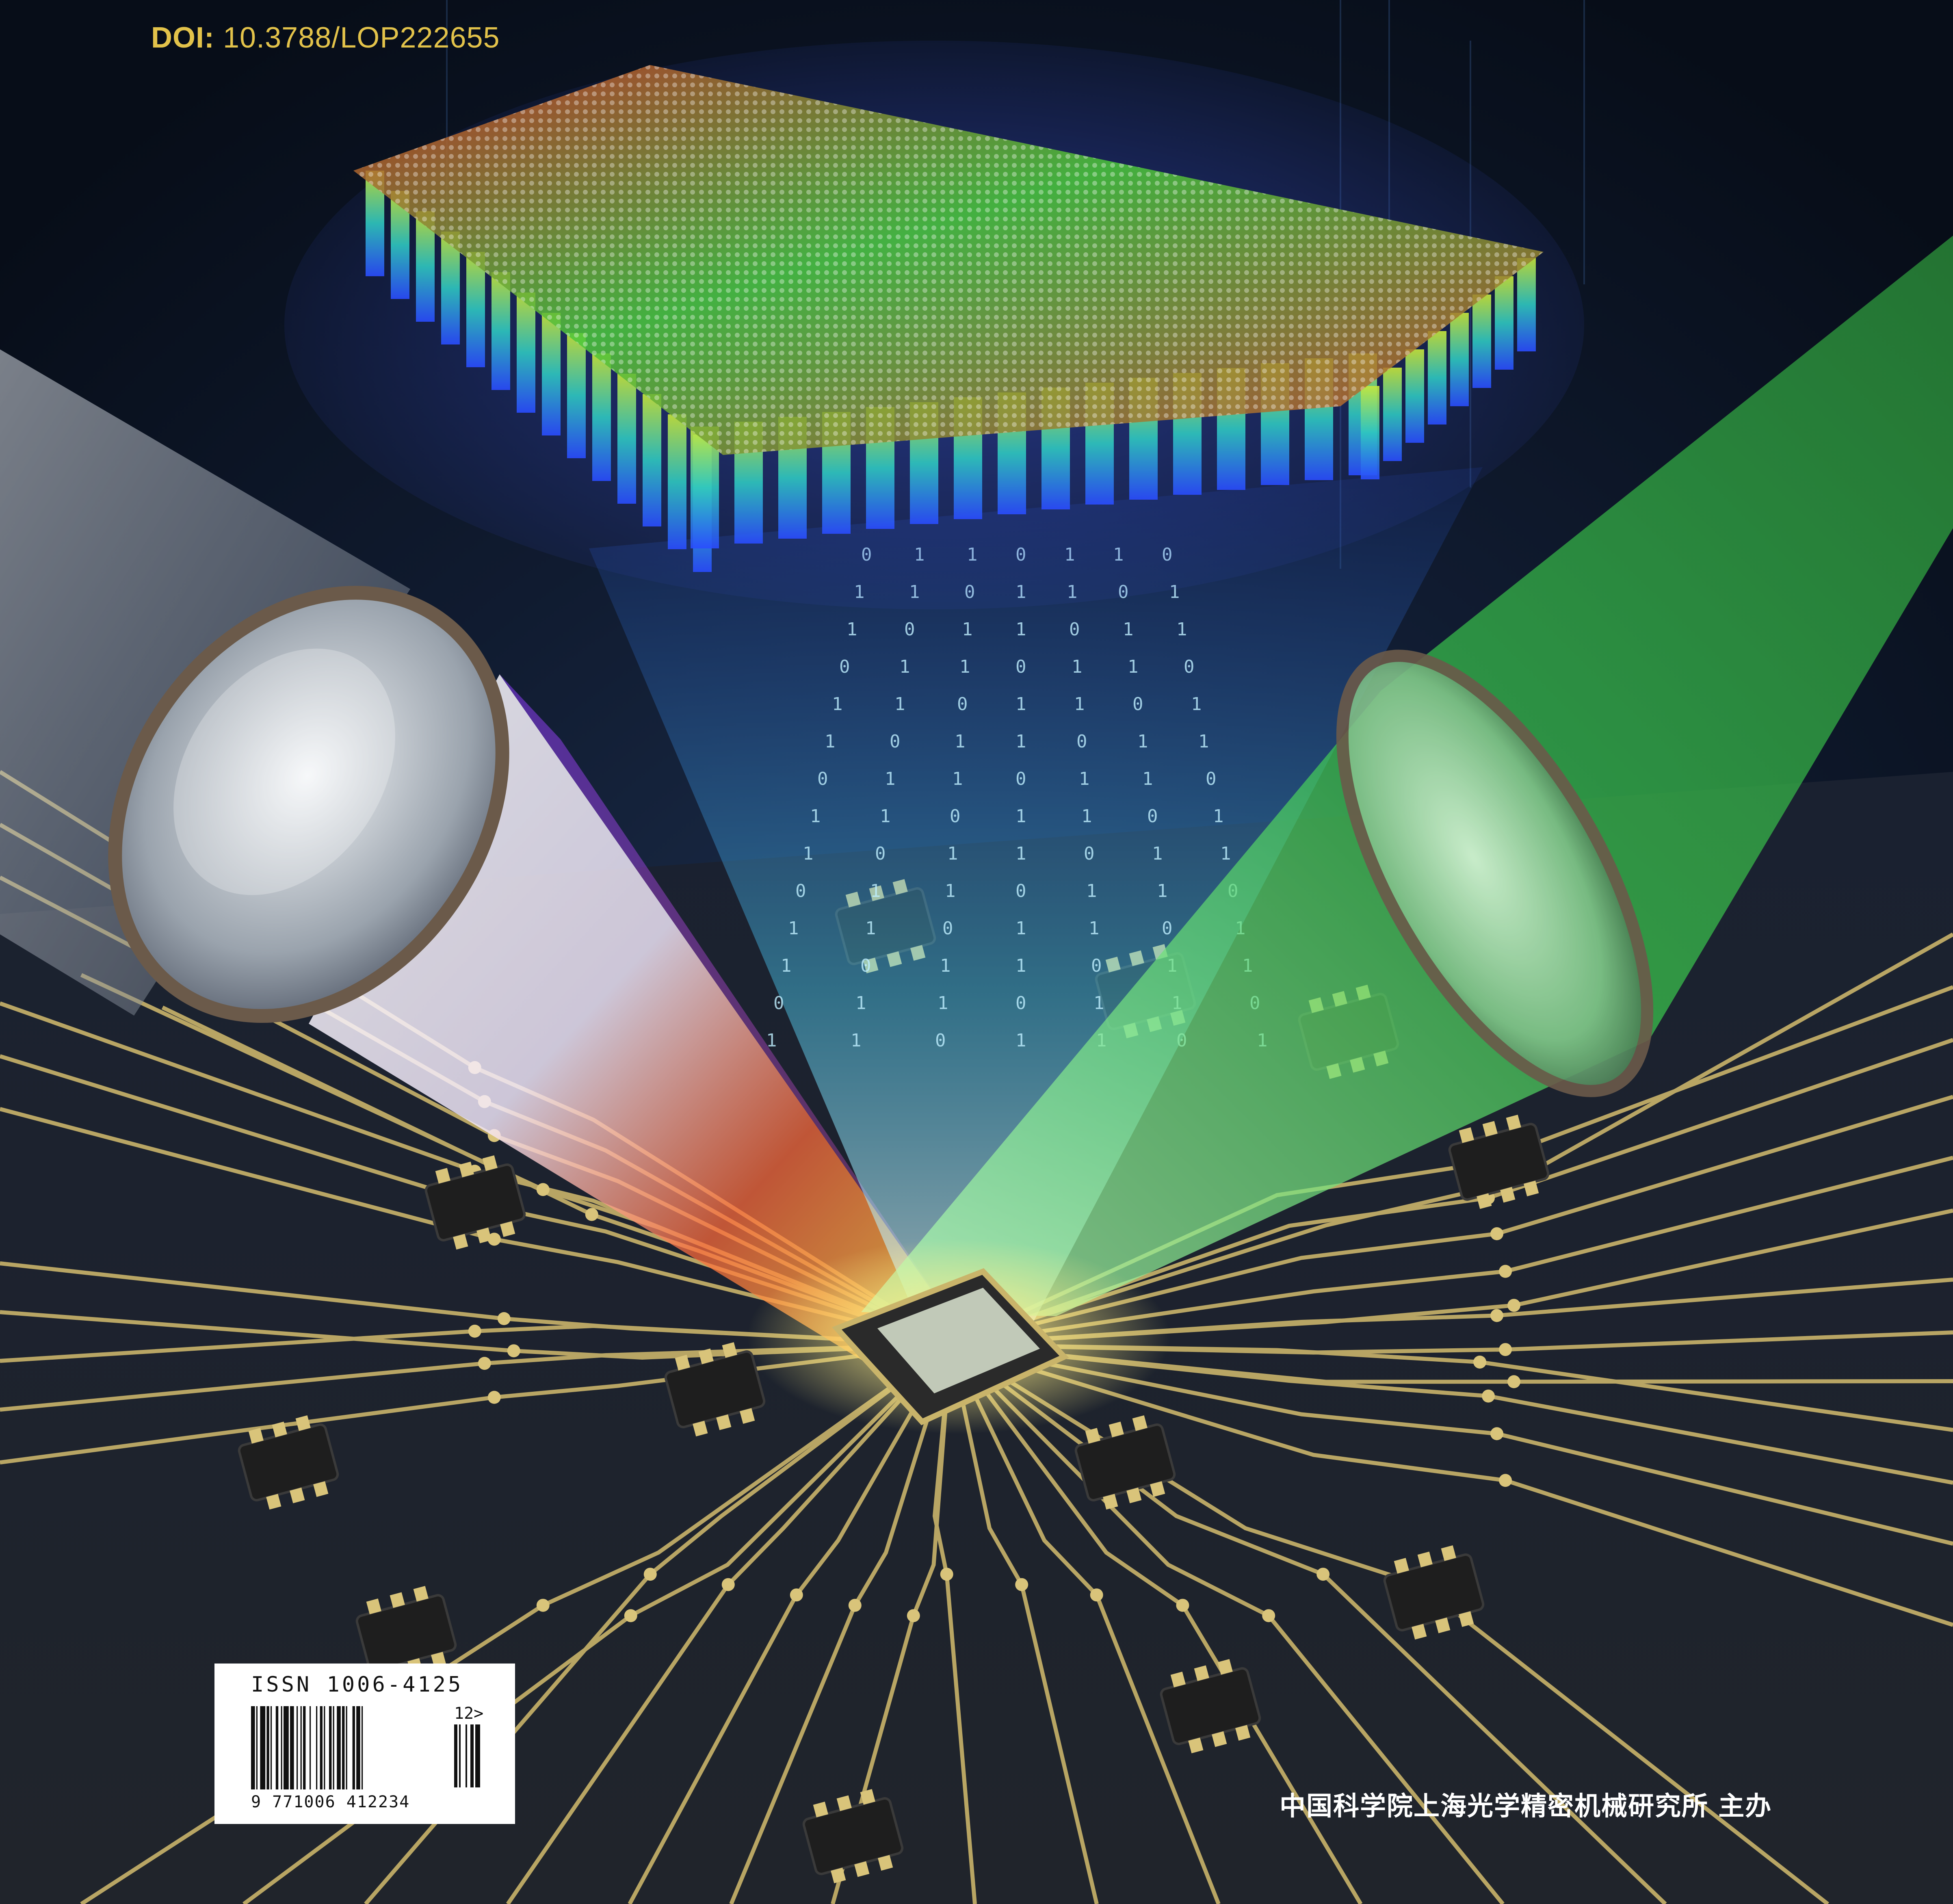 The height and width of the screenshot is (1904, 1953). I want to click on barcode-icon, so click(307, 1747).